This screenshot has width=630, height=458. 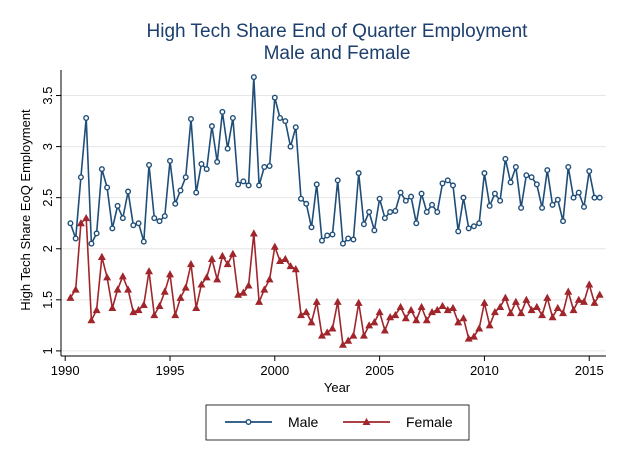 I want to click on y-tick-label: 2, so click(x=47, y=248).